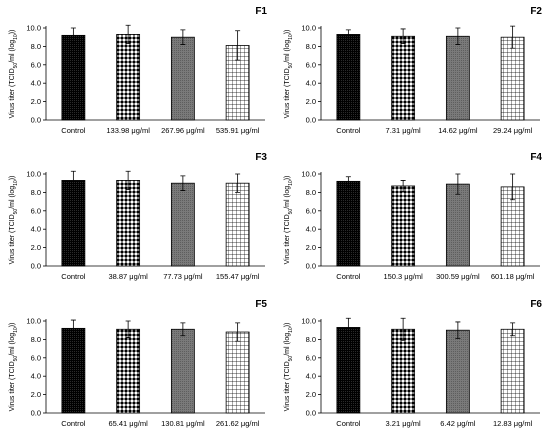 The image size is (550, 440). I want to click on x-tick-label: 65.41 μg/ml, so click(128, 423).